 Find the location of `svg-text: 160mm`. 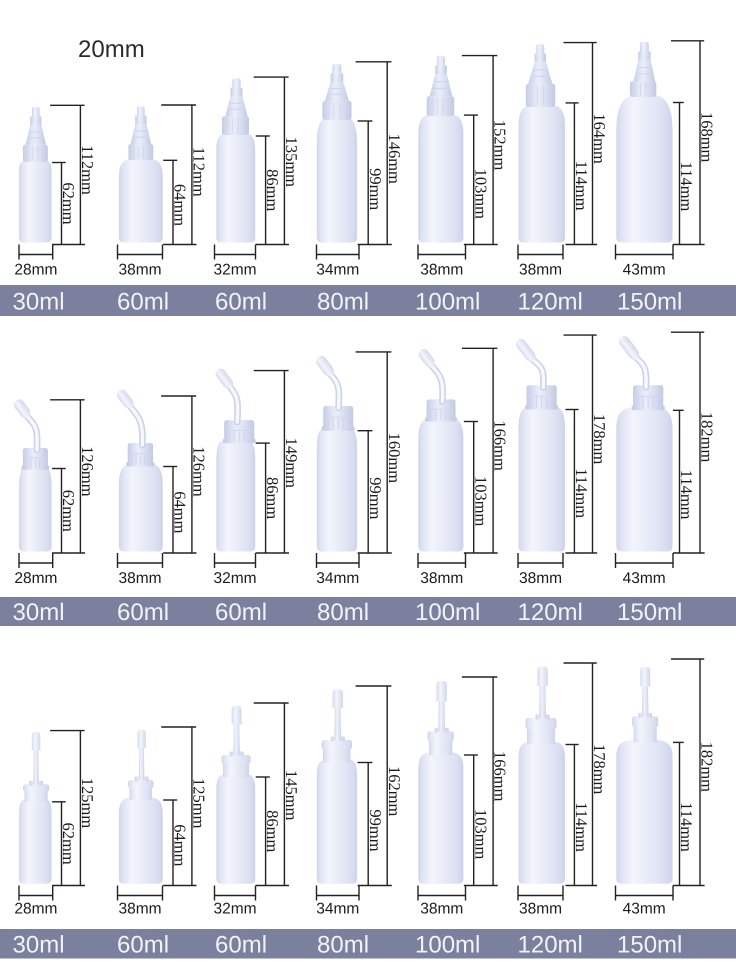

svg-text: 160mm is located at coordinates (394, 458).